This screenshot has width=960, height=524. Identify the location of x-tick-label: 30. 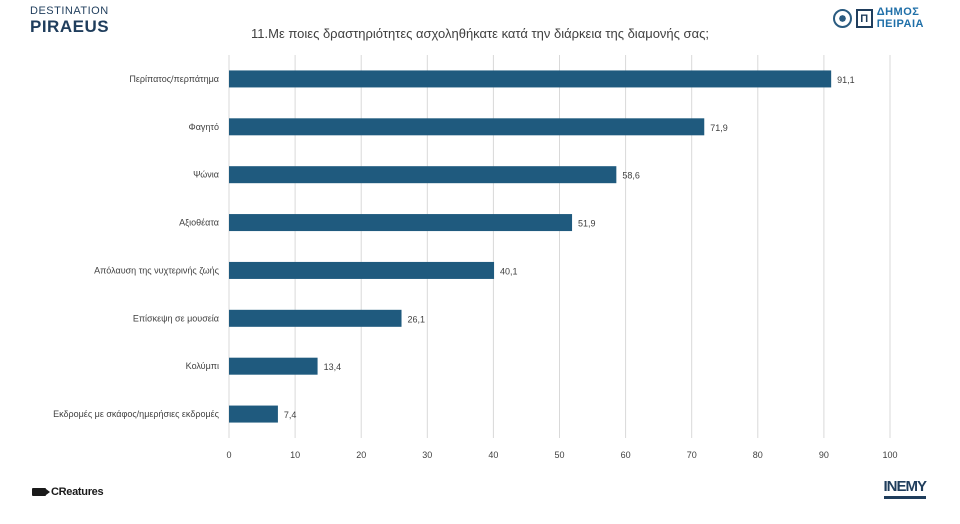
(427, 455).